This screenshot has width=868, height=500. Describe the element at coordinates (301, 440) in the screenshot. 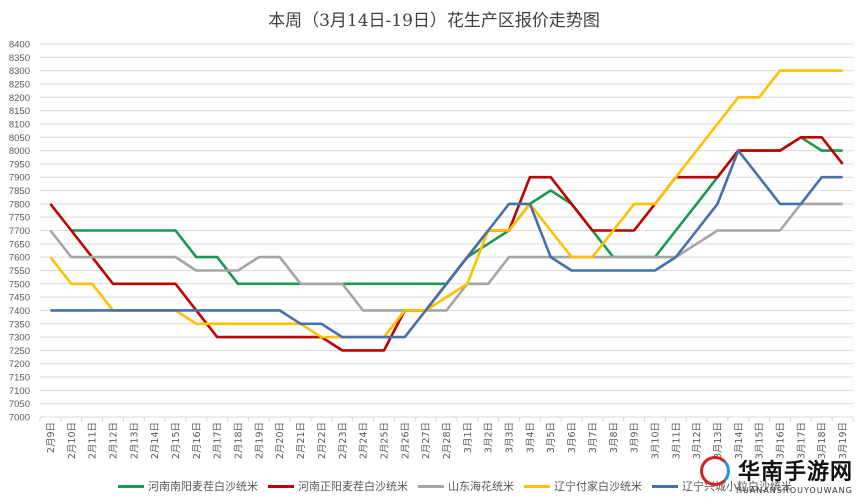

I see `x-tick-label: 2月21日` at that location.